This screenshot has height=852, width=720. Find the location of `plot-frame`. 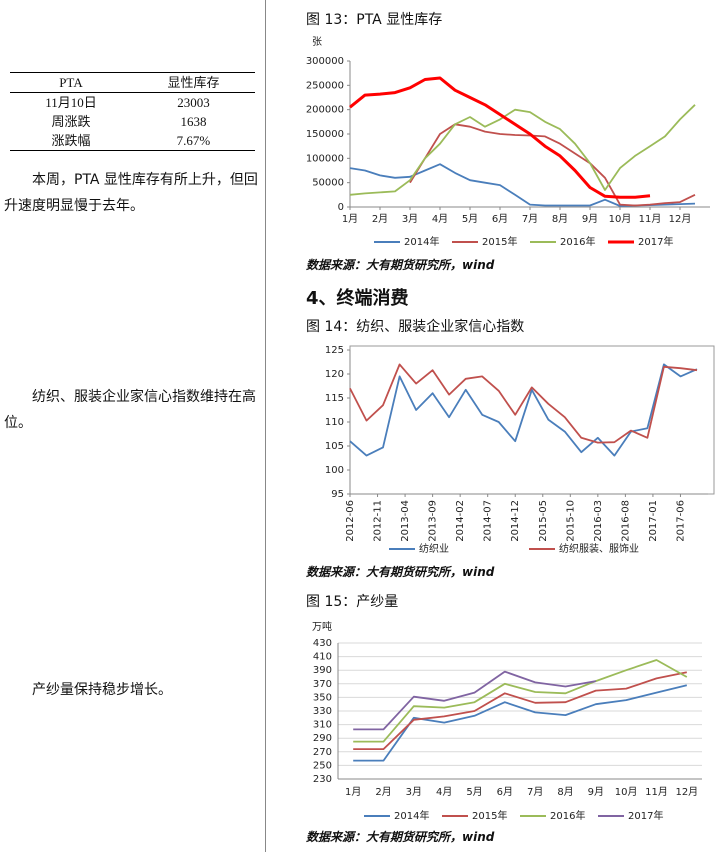

plot-frame is located at coordinates (532, 420).